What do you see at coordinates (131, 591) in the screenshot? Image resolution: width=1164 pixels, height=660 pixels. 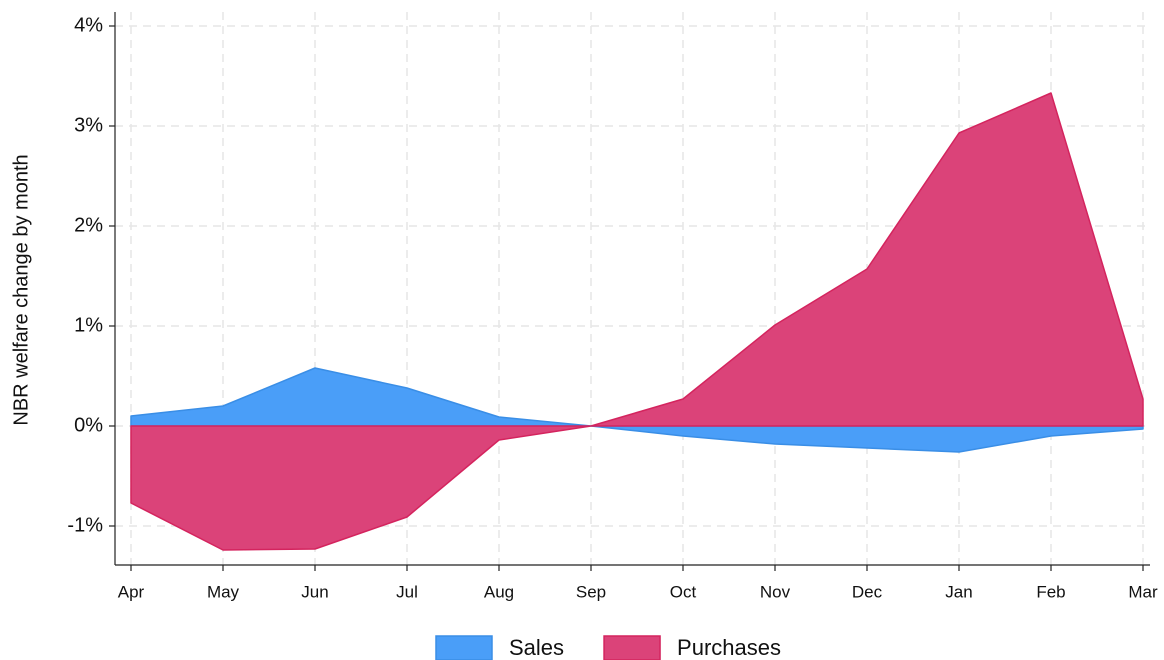 I see `x-tick-label: Apr` at bounding box center [131, 591].